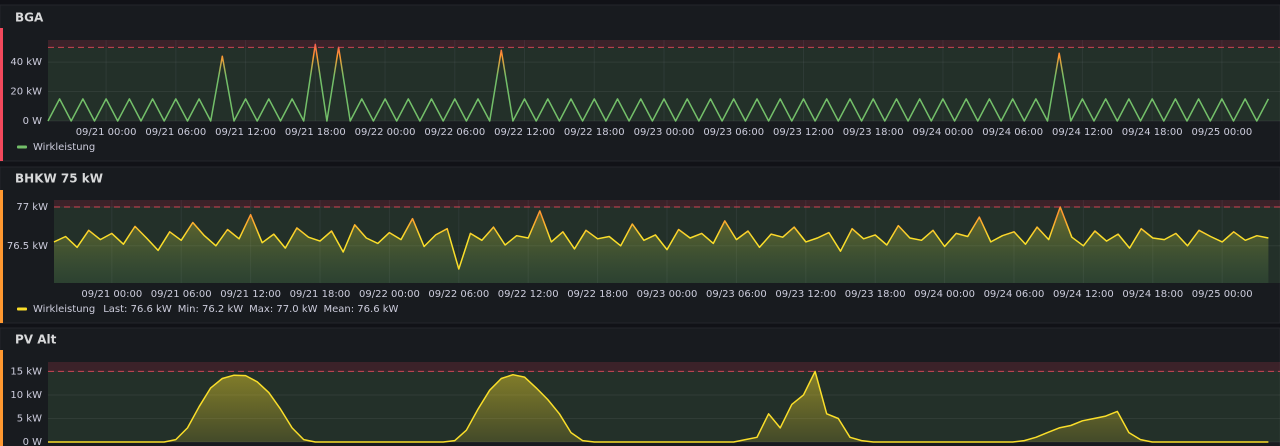 This screenshot has width=1280, height=446. I want to click on legend-stat: Last: 76.6 kW, so click(137, 309).